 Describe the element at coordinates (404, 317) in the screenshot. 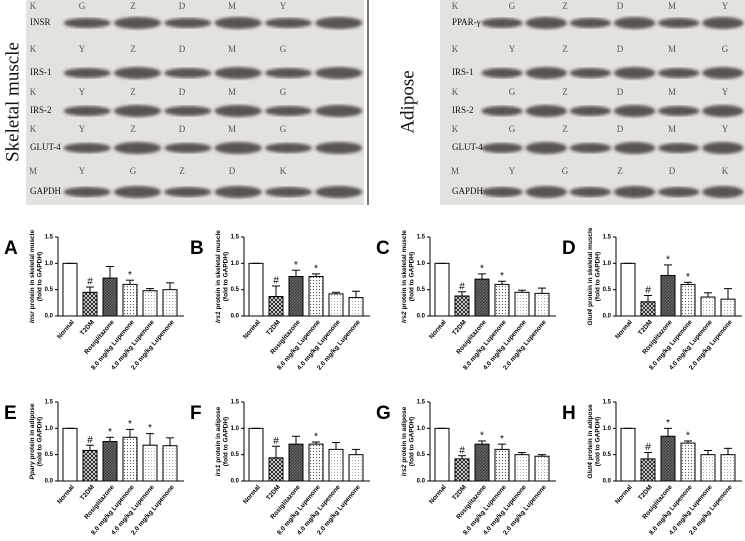

I see `gene-name: Irs2` at that location.